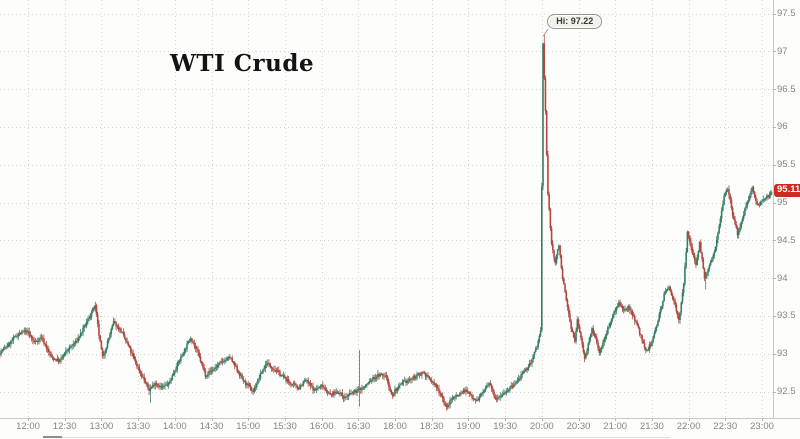 The height and width of the screenshot is (439, 800). Describe the element at coordinates (782, 278) in the screenshot. I see `y-axis-tick-label: 94` at that location.